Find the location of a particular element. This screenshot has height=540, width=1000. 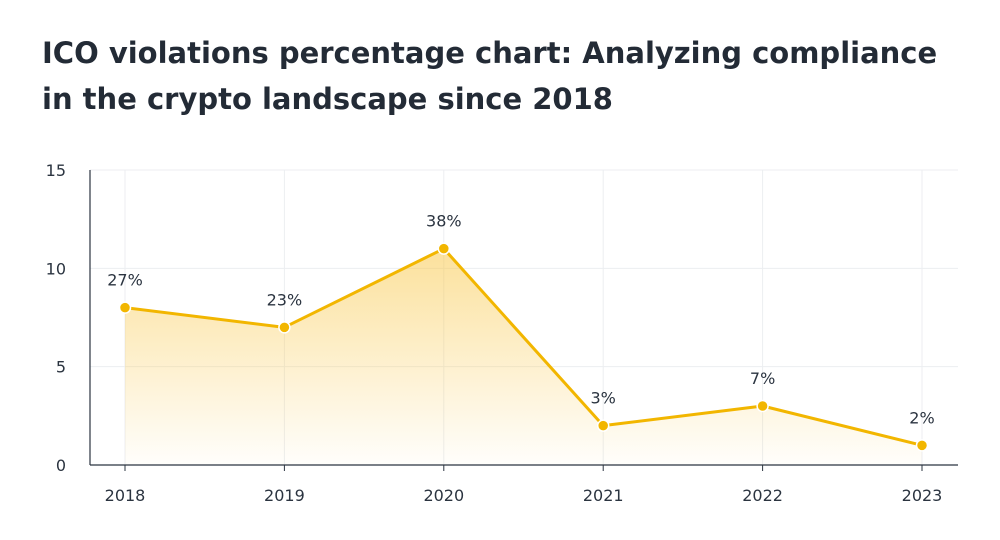

data-label: 27% is located at coordinates (125, 280).